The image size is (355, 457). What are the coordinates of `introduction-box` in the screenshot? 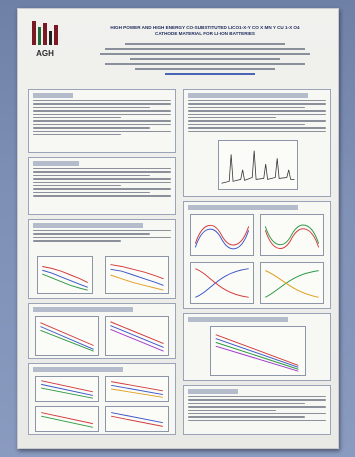 It's located at (102, 121).